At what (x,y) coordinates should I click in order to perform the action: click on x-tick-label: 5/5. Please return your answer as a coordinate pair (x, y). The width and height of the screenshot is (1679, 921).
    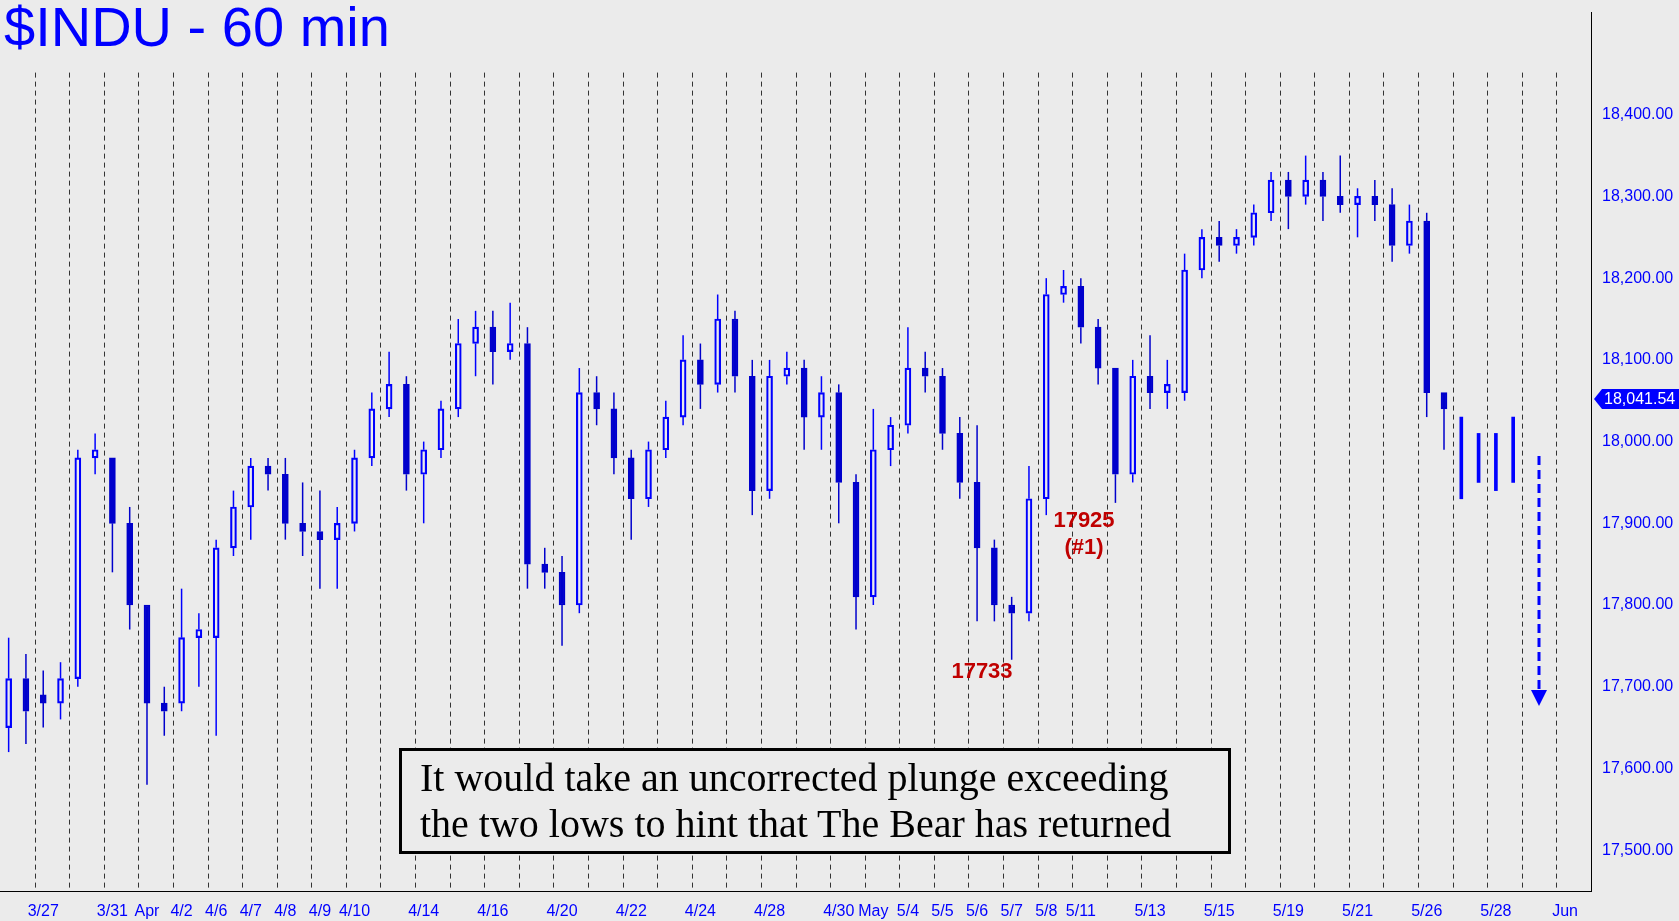
    Looking at the image, I should click on (942, 911).